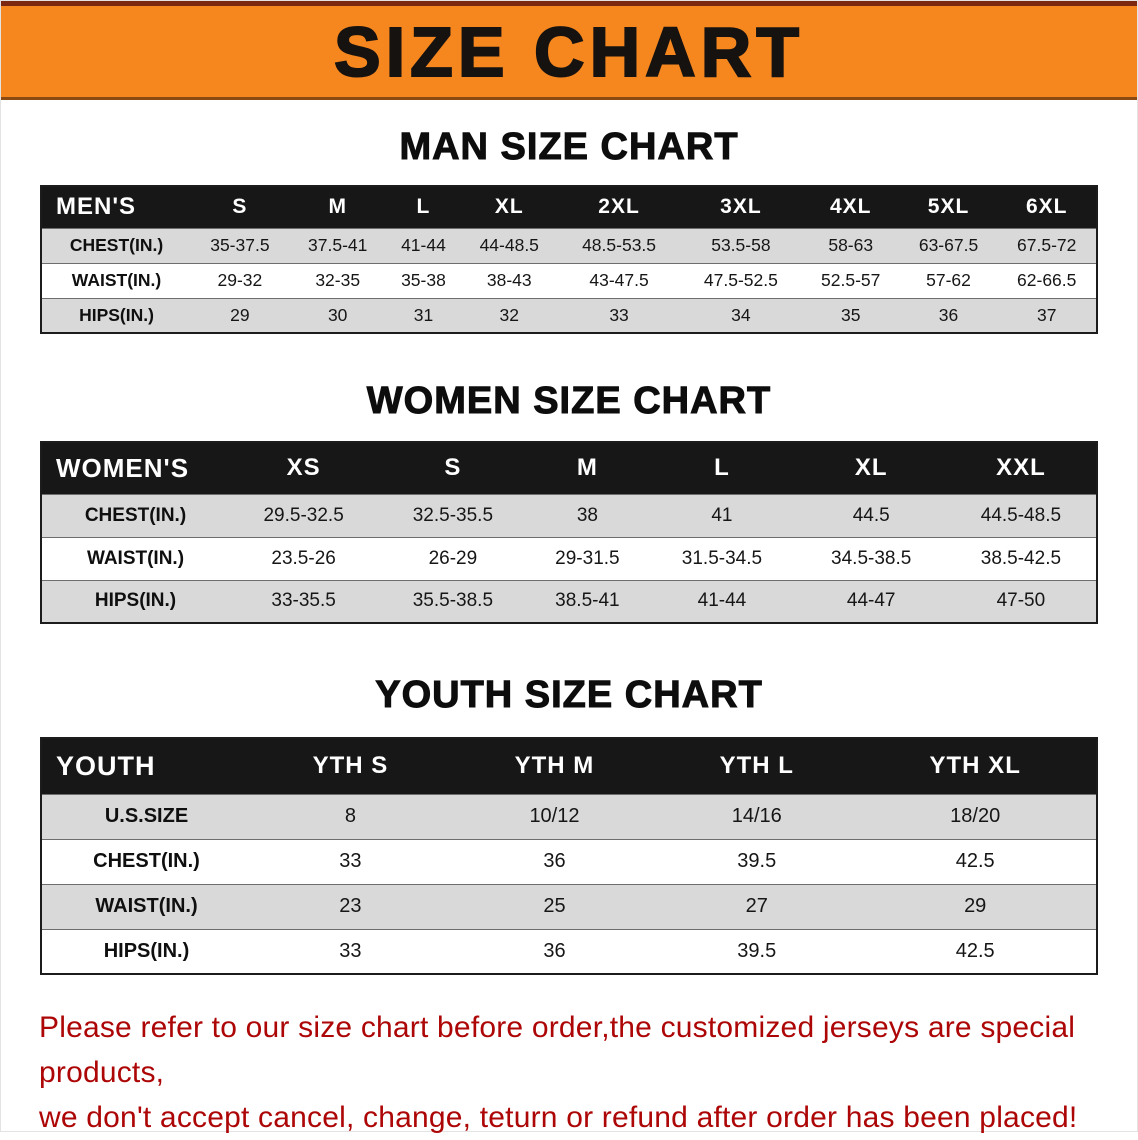 This screenshot has height=1140, width=1138. Describe the element at coordinates (338, 245) in the screenshot. I see `size-value-cell: 37.5-41` at that location.